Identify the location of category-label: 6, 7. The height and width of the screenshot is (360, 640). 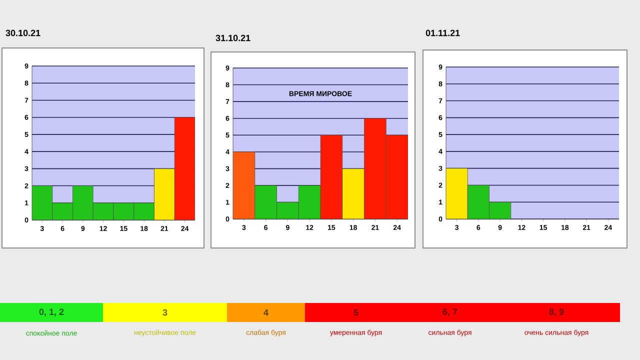
(450, 312).